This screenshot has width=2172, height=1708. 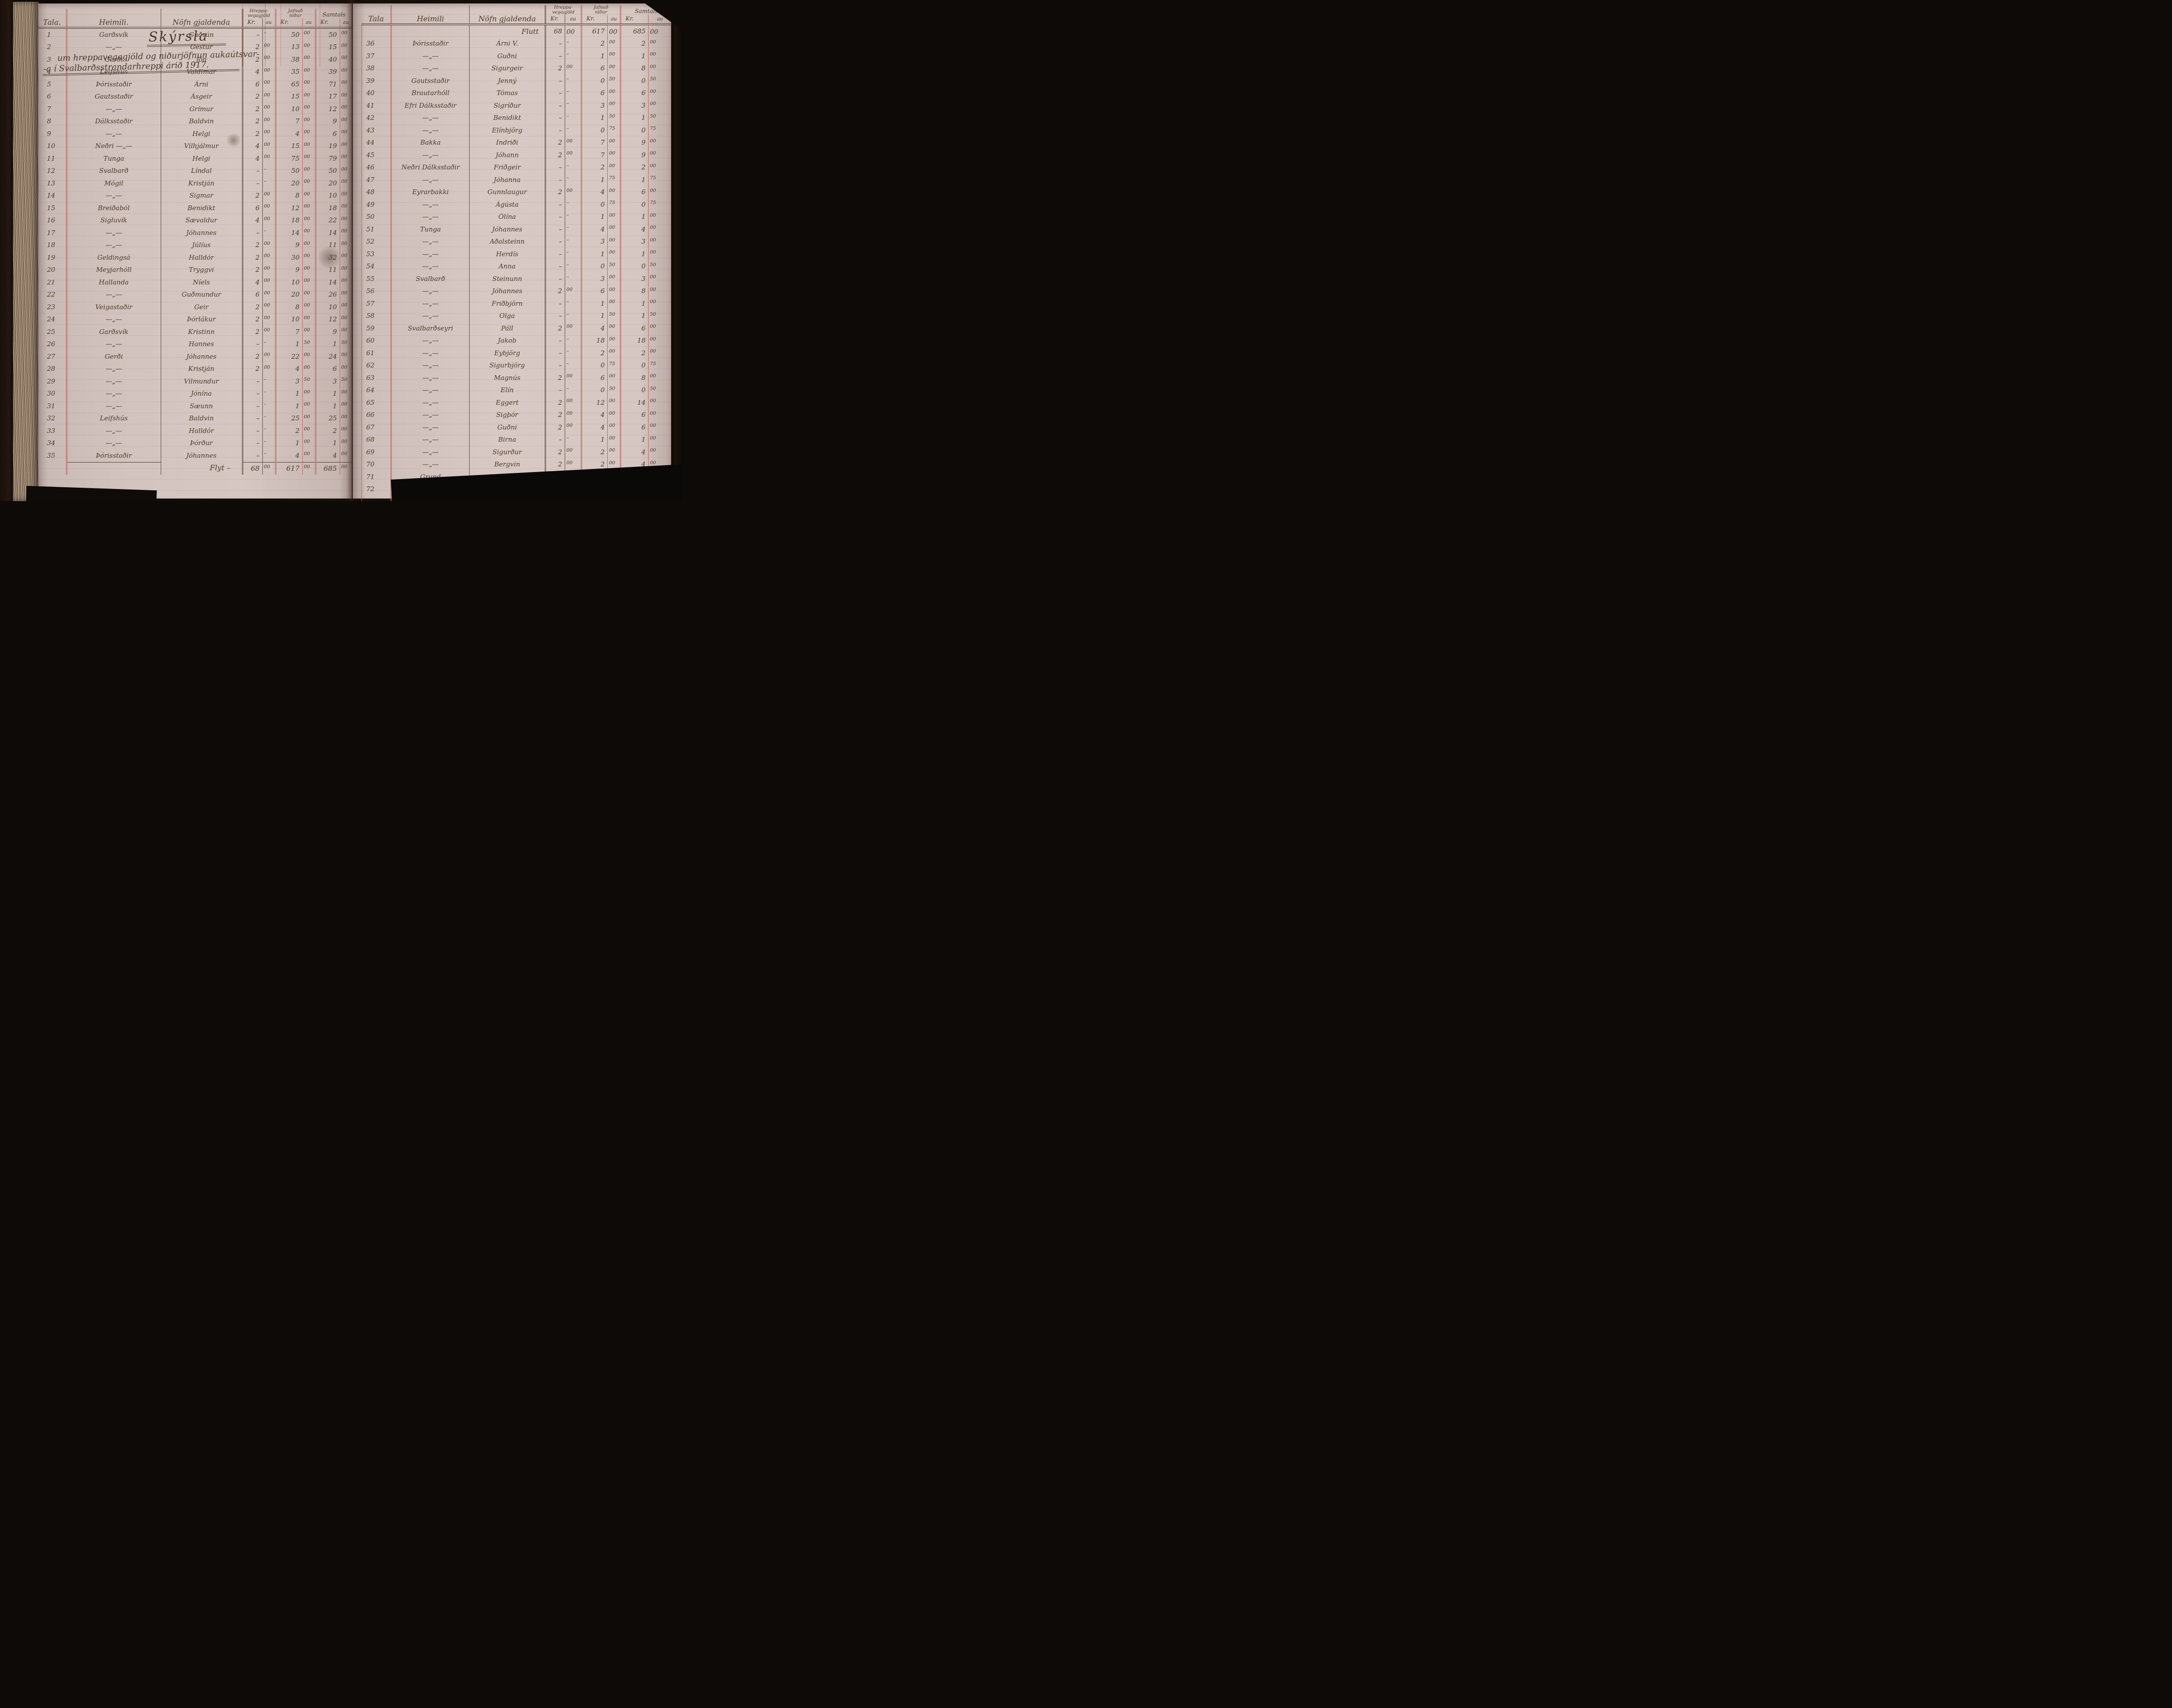 I want to click on column-header-heimili: Heimili., so click(x=114, y=19).